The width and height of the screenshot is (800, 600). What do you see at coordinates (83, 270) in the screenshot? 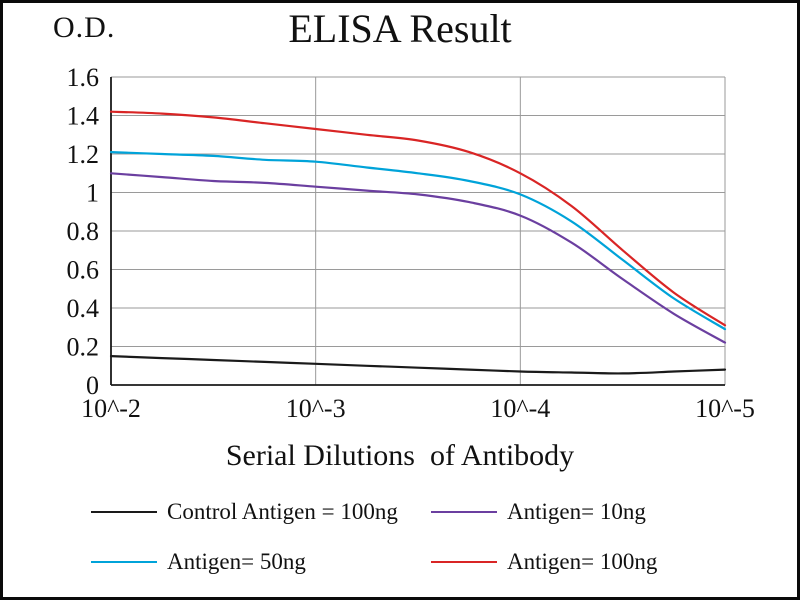
I see `svg-text: 0.6` at bounding box center [83, 270].